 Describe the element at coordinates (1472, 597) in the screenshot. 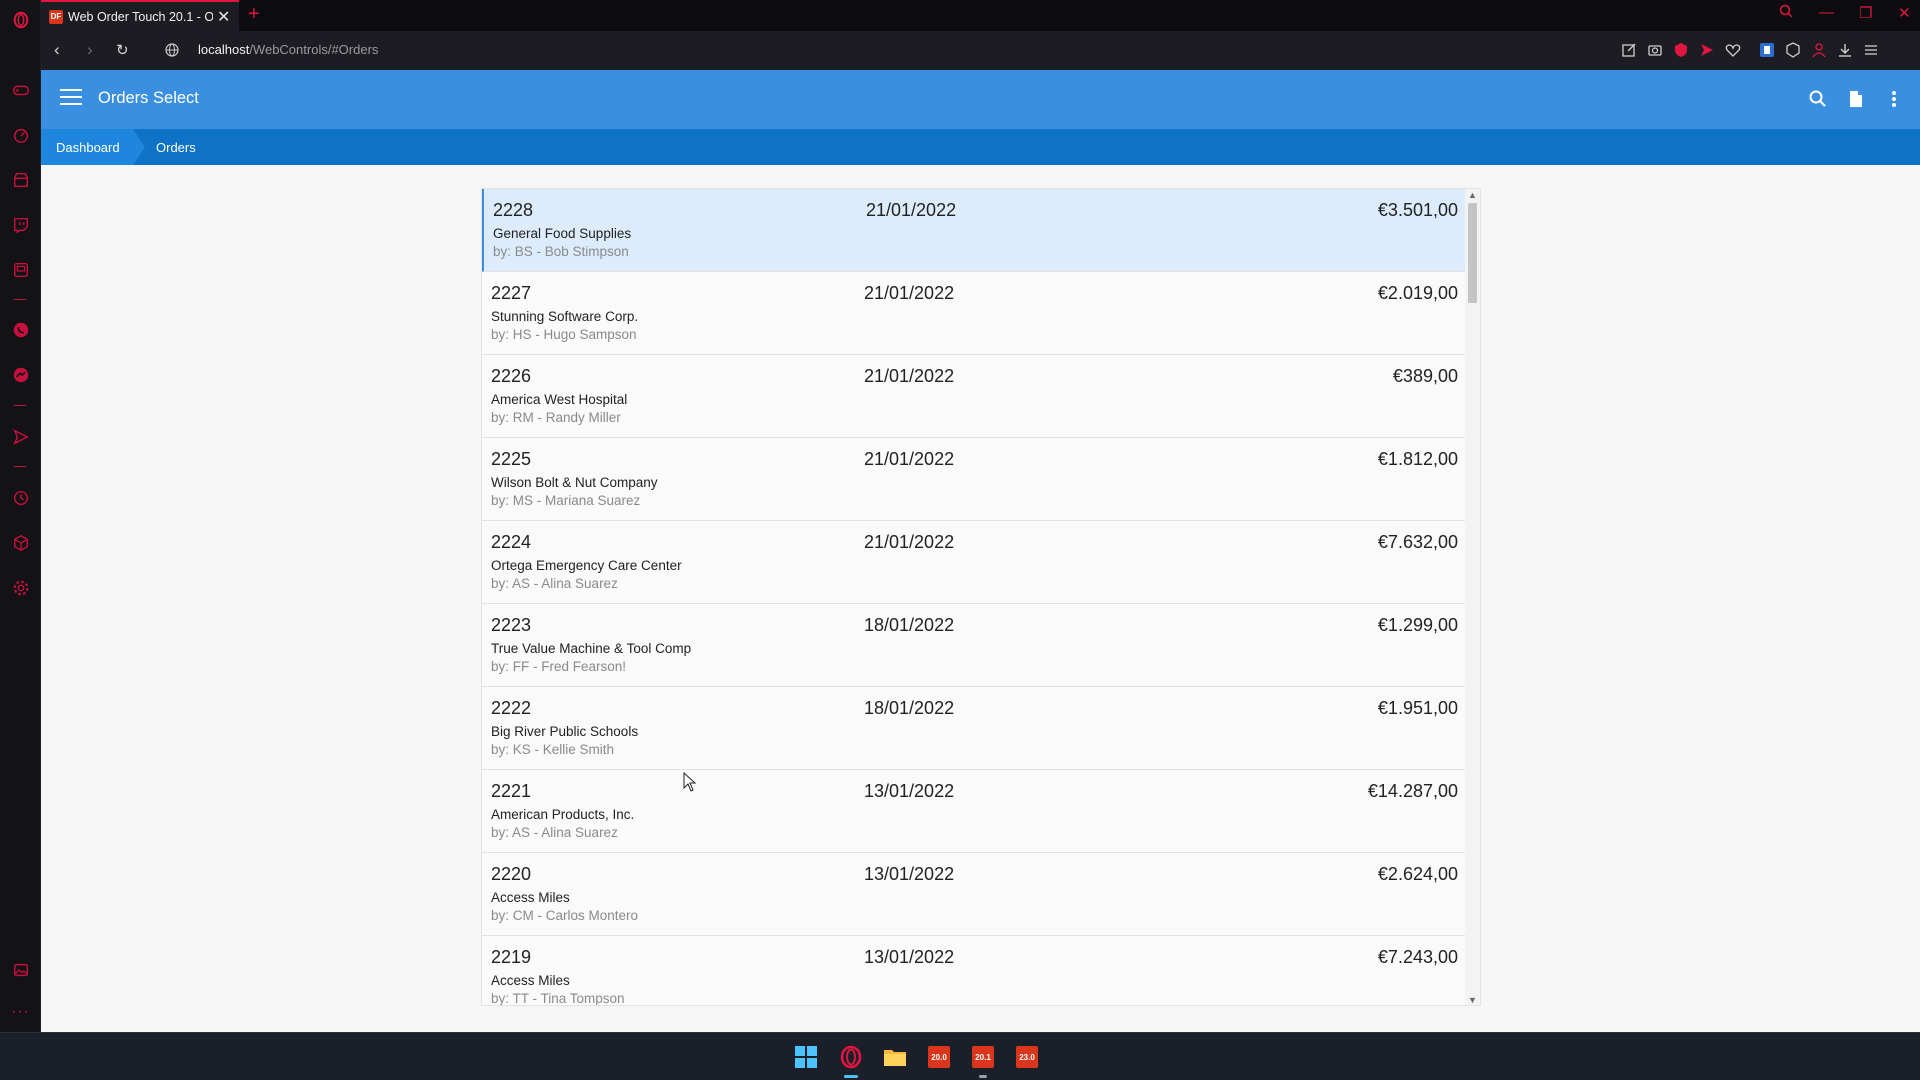

I see `scrollbar: ▲ ▼` at that location.